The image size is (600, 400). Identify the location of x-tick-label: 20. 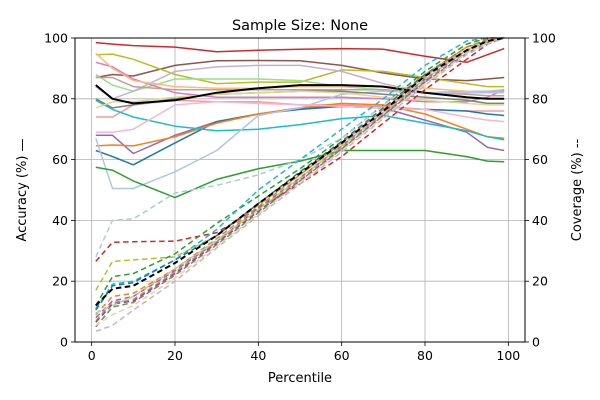
(175, 355).